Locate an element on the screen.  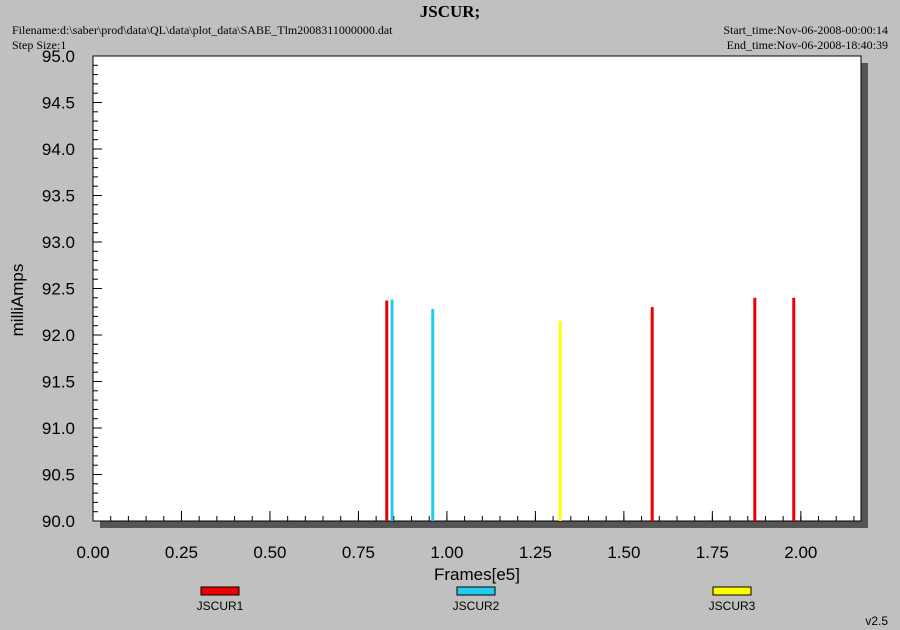
y-tick-label: 94.5 is located at coordinates (58, 103).